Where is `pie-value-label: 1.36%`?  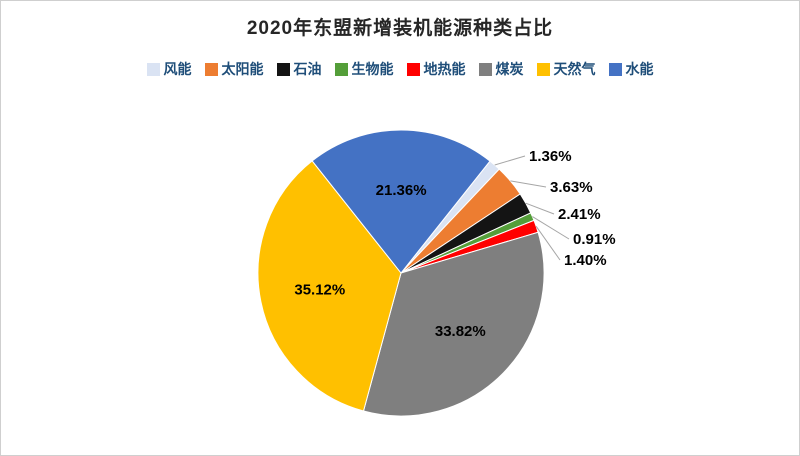 pie-value-label: 1.36% is located at coordinates (550, 156).